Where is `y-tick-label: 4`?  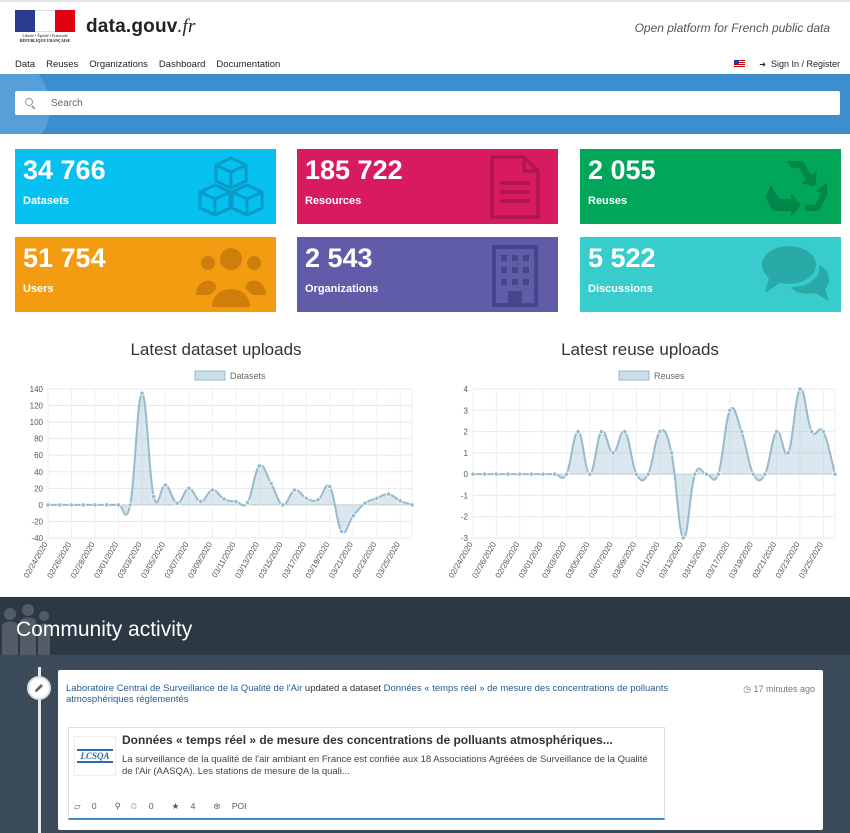 y-tick-label: 4 is located at coordinates (466, 389).